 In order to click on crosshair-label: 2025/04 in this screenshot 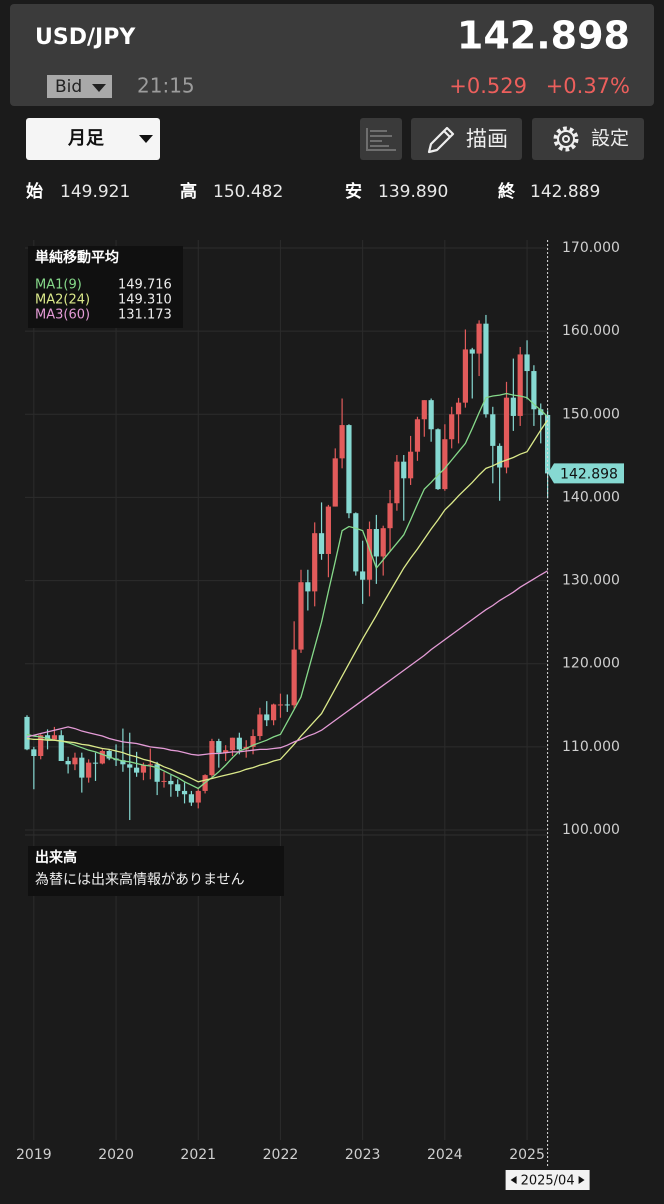, I will do `click(548, 1181)`.